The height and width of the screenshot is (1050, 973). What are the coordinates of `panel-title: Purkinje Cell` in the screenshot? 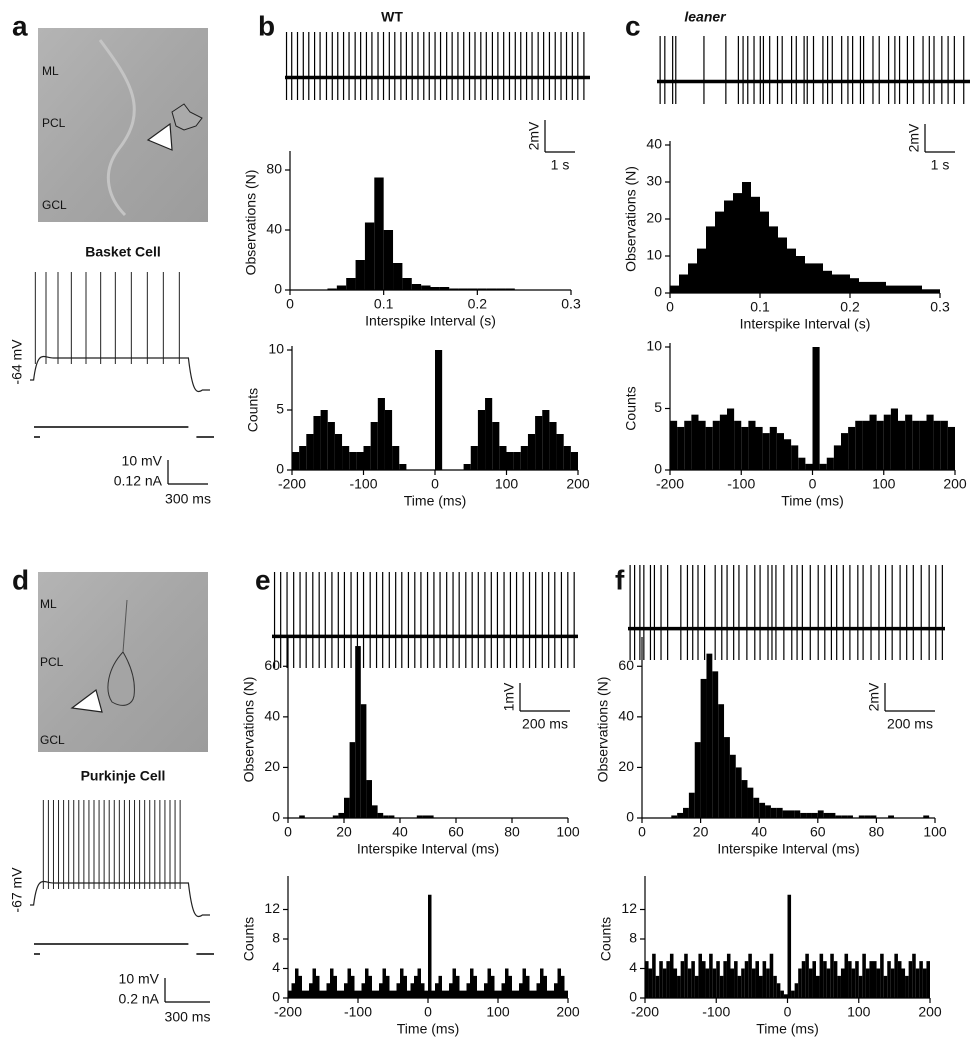 It's located at (123, 776).